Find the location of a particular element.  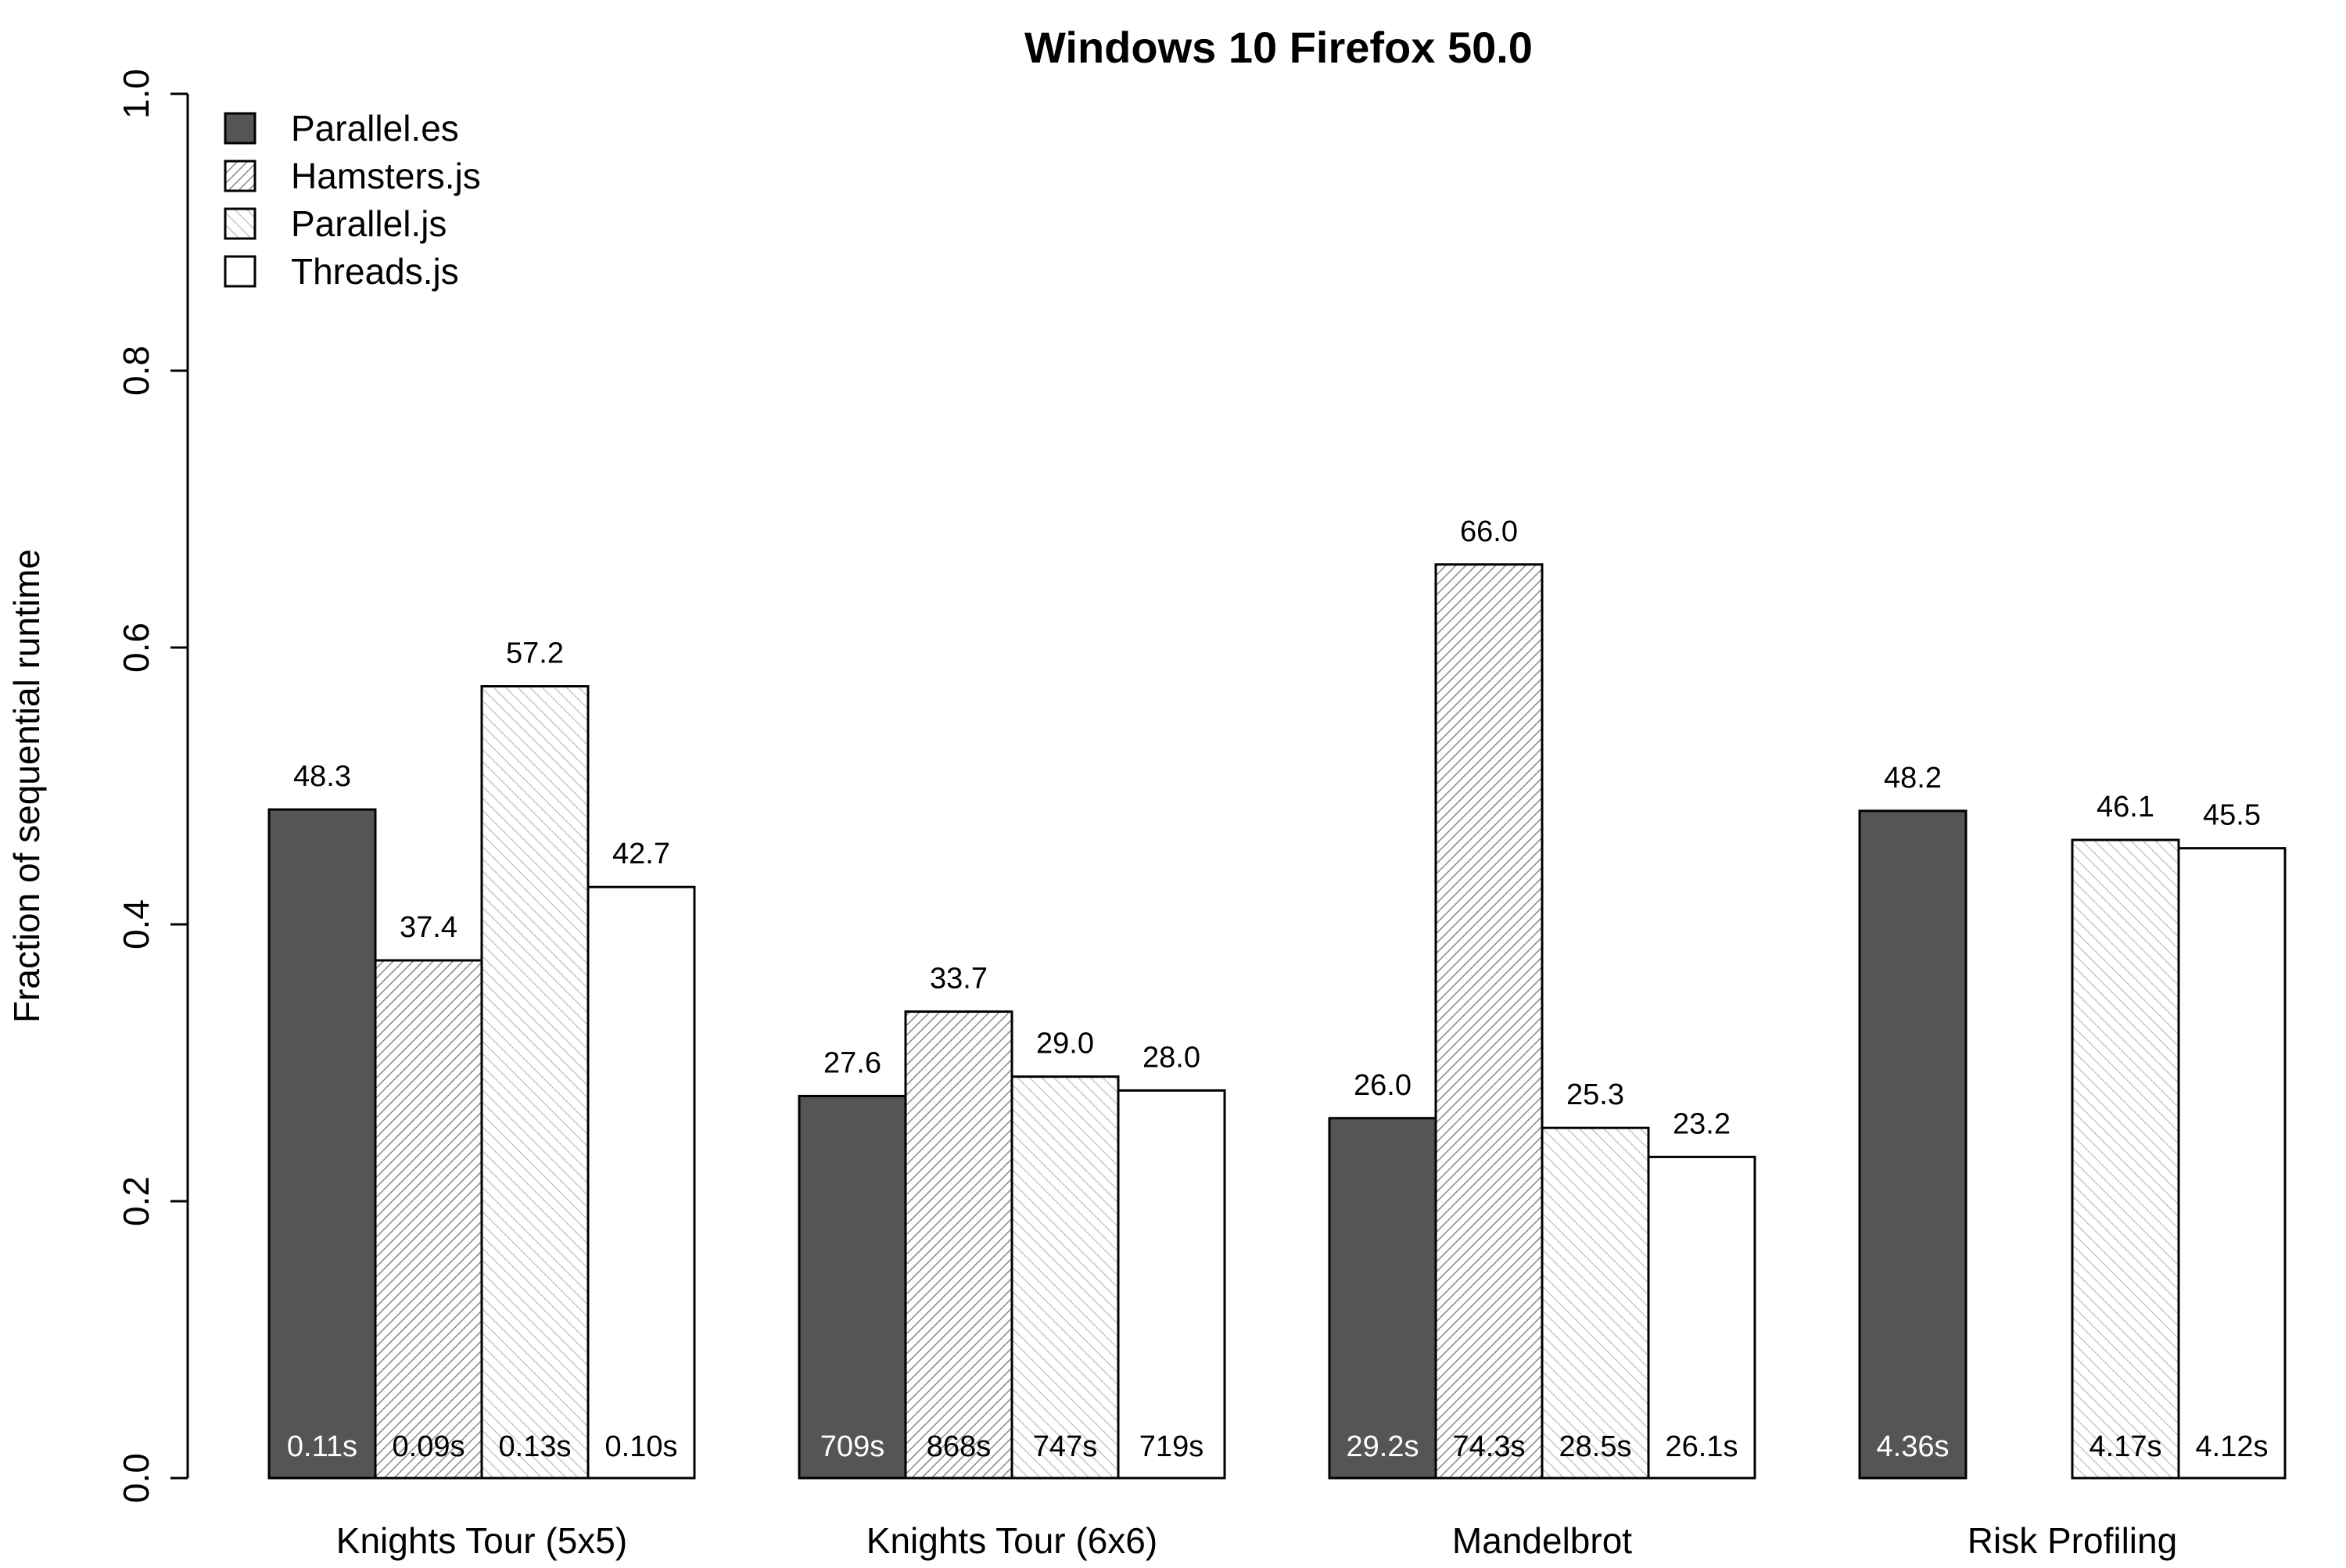

y-tick-label: 0.0 is located at coordinates (136, 1478).